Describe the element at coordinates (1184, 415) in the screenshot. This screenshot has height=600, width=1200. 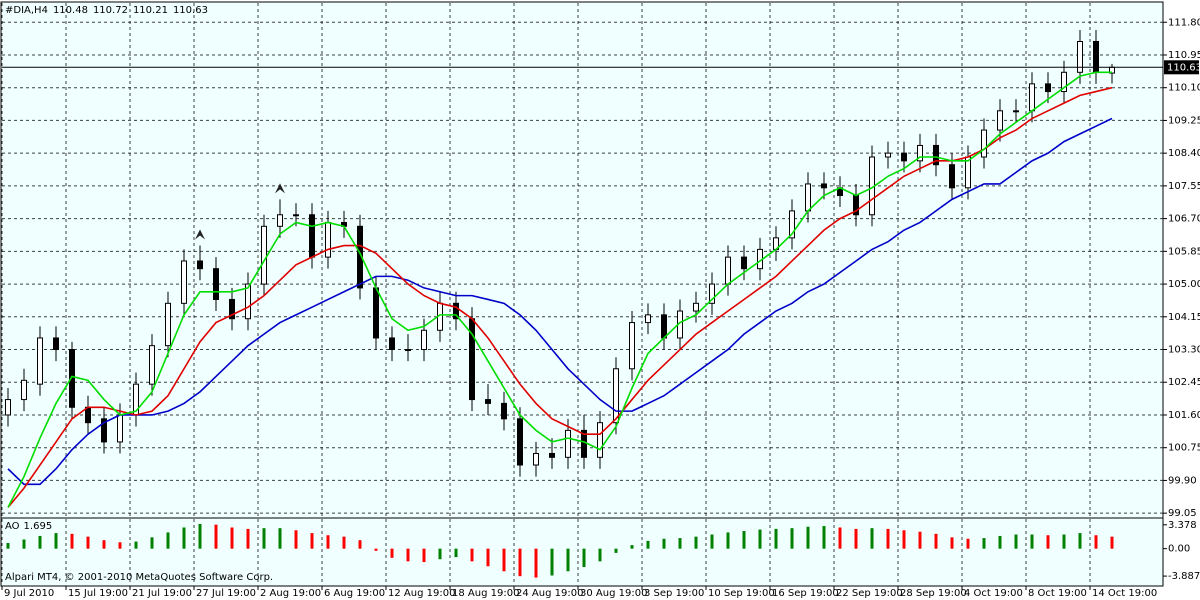
I see `y-tick-label: 101.60` at that location.